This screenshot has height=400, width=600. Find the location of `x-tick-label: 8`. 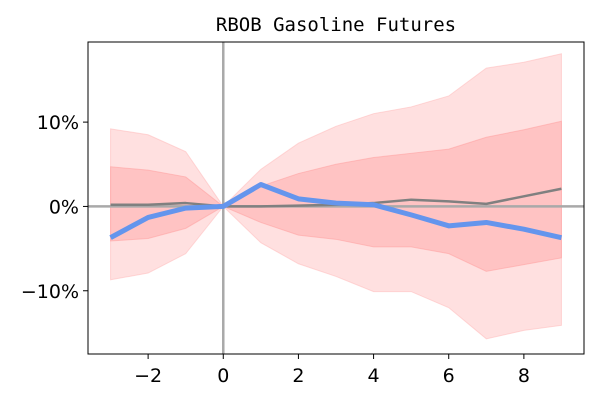

x-tick-label: 8 is located at coordinates (524, 376).